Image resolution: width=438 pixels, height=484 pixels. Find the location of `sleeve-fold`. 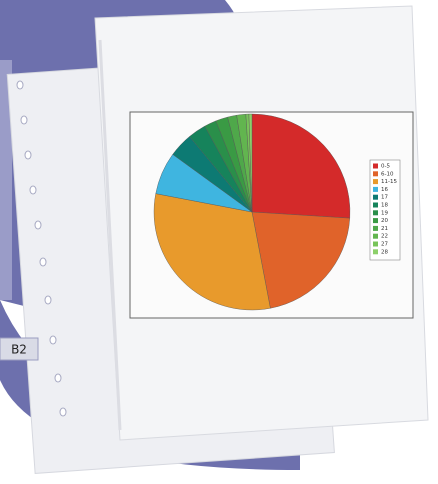

sleeve-fold is located at coordinates (110, 235).